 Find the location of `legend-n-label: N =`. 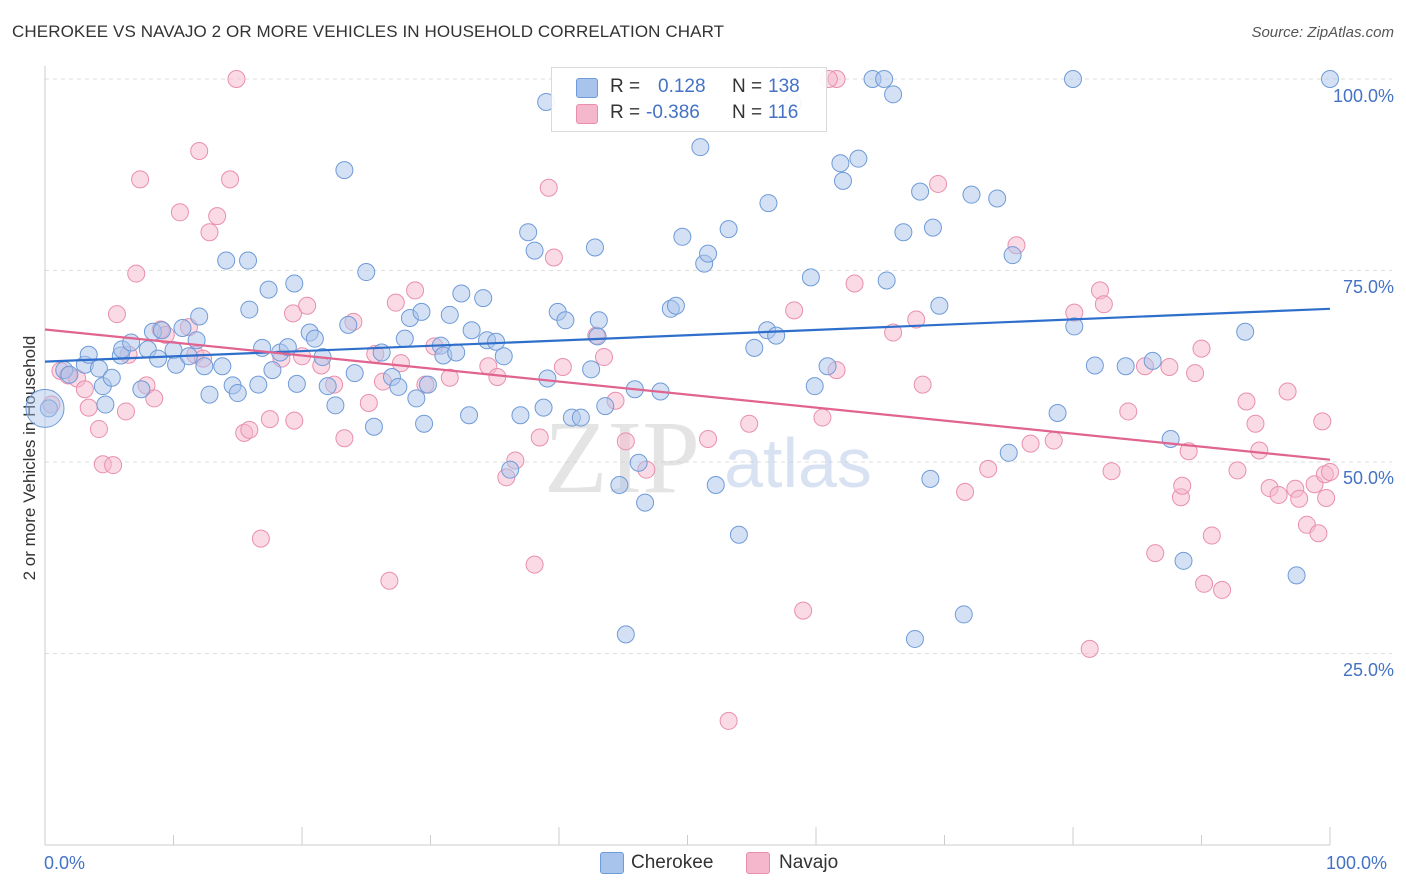

legend-n-label: N = is located at coordinates (747, 112).